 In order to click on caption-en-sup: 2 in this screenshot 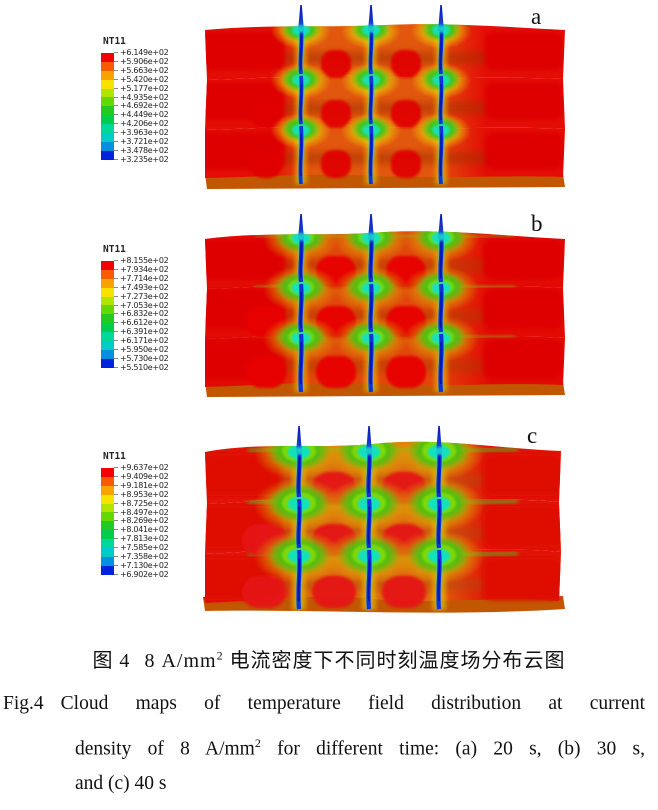, I will do `click(257, 743)`.